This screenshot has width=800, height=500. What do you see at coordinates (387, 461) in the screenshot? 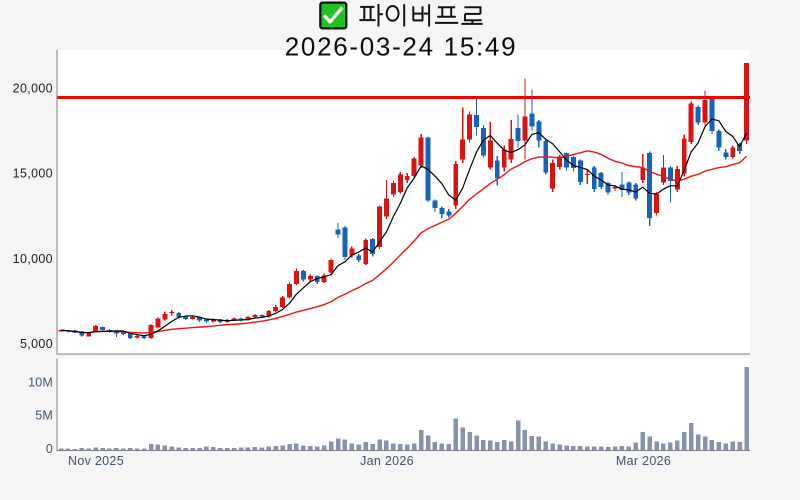
I see `svg-text: Jan 2026` at bounding box center [387, 461].